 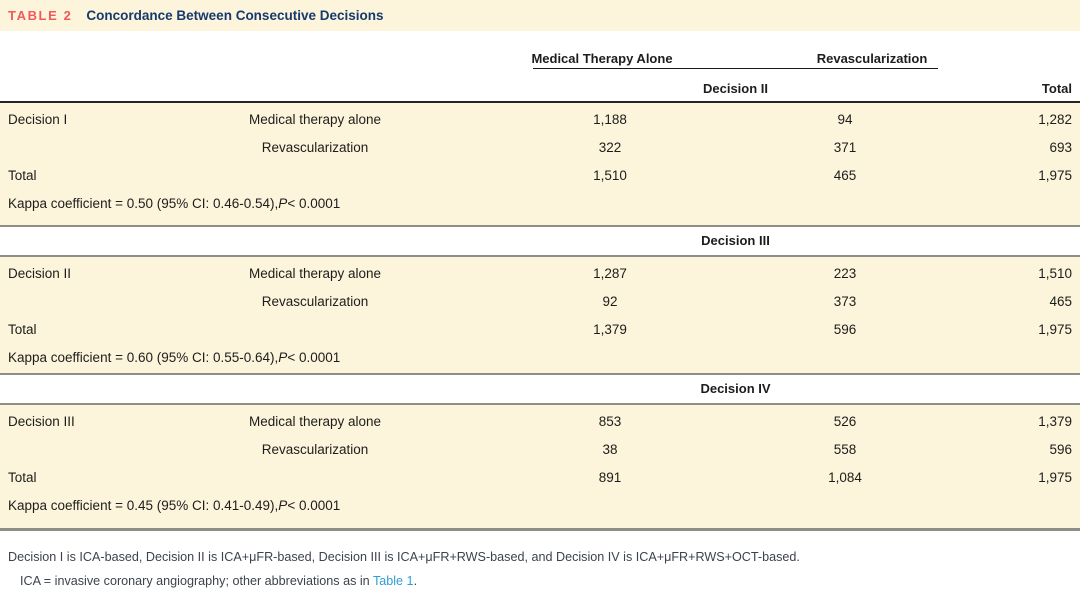 What do you see at coordinates (540, 147) in the screenshot?
I see `table-row: Revascularization 322 371 693` at bounding box center [540, 147].